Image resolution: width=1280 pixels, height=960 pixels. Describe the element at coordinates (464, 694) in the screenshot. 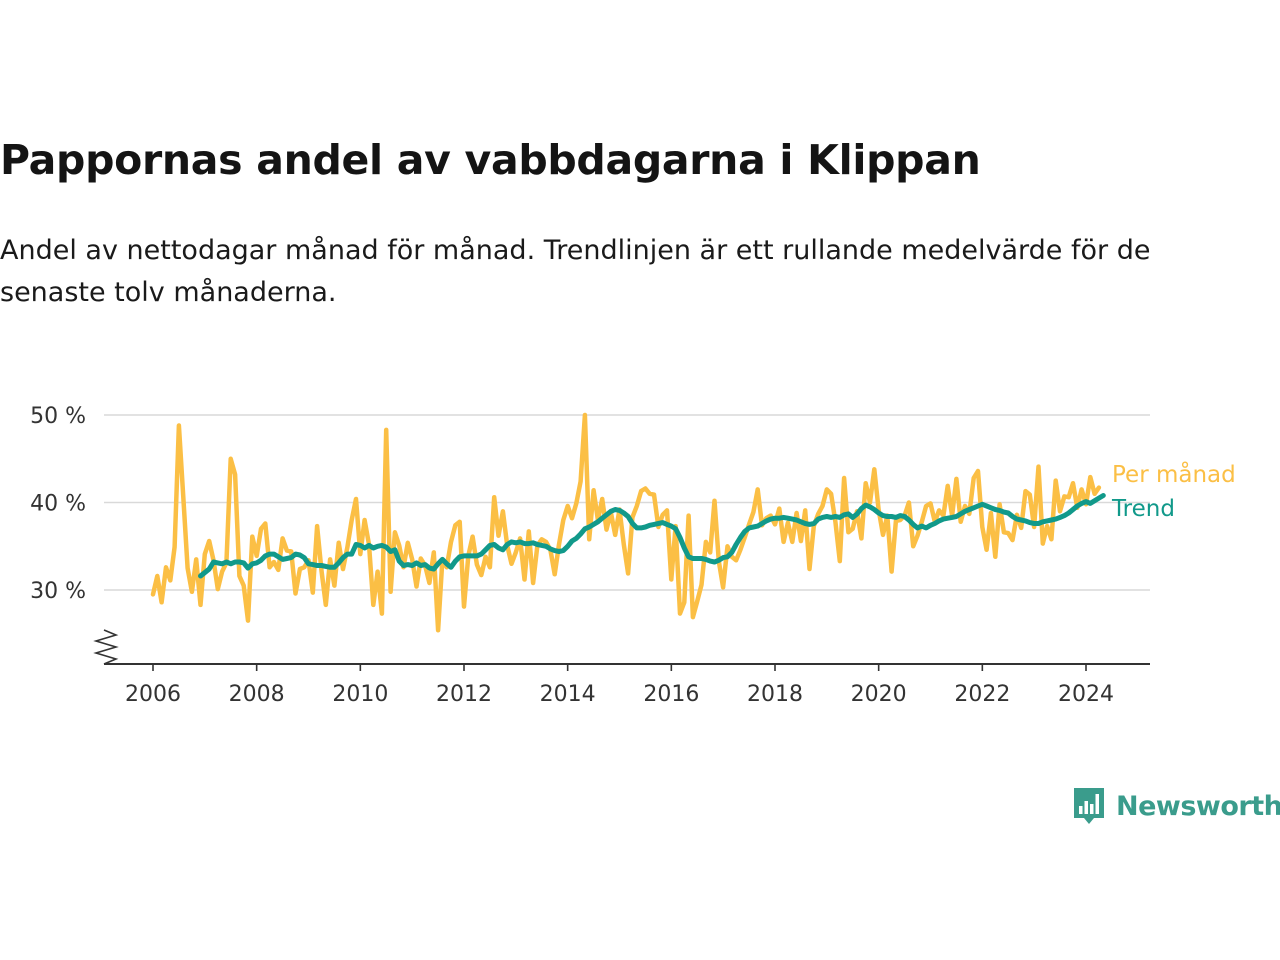

I see `x-tick-label: 2012` at that location.